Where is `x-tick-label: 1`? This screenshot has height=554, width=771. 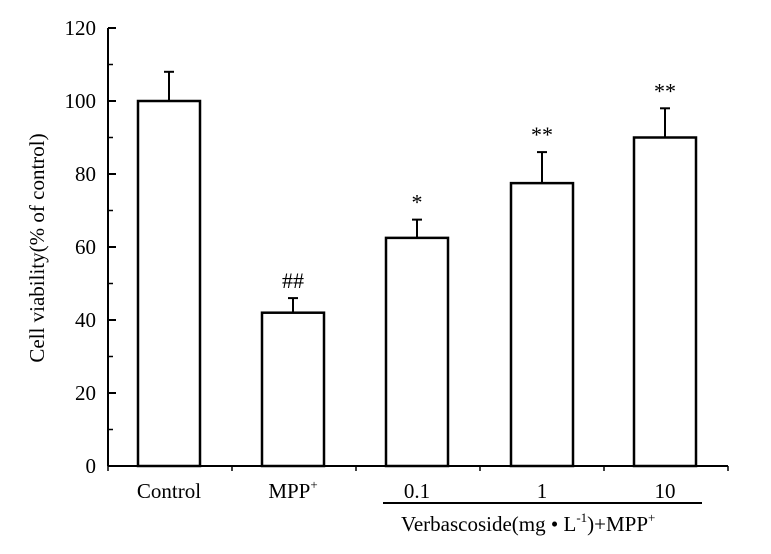 x-tick-label: 1 is located at coordinates (542, 491).